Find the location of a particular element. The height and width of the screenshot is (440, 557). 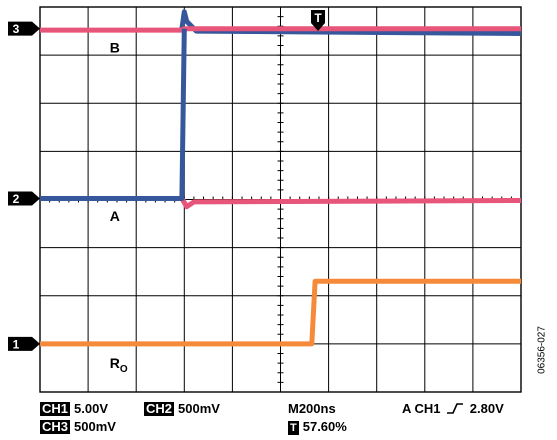

channel-marker-label: 1 is located at coordinates (16, 344).